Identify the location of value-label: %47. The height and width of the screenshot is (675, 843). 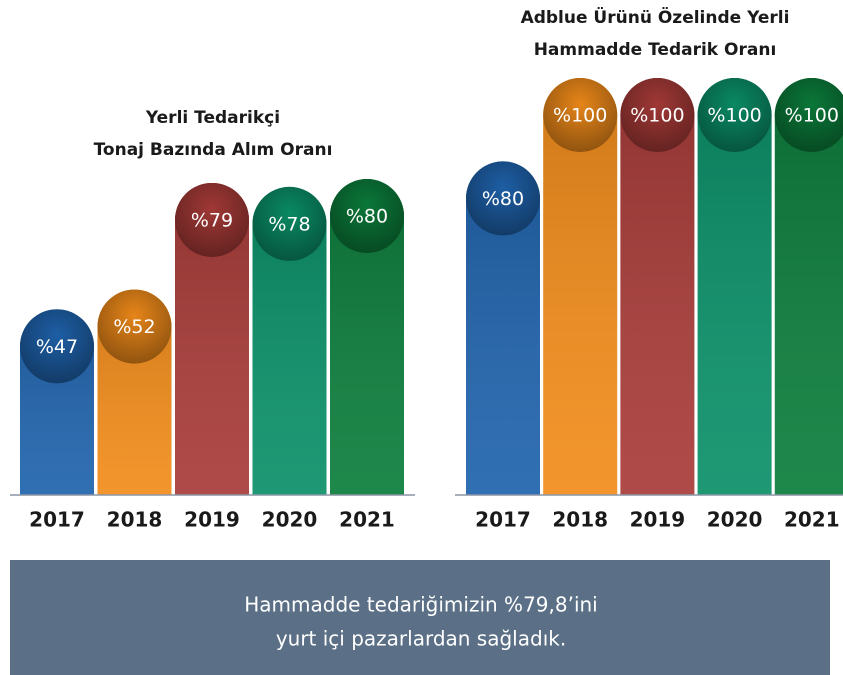
(57, 347).